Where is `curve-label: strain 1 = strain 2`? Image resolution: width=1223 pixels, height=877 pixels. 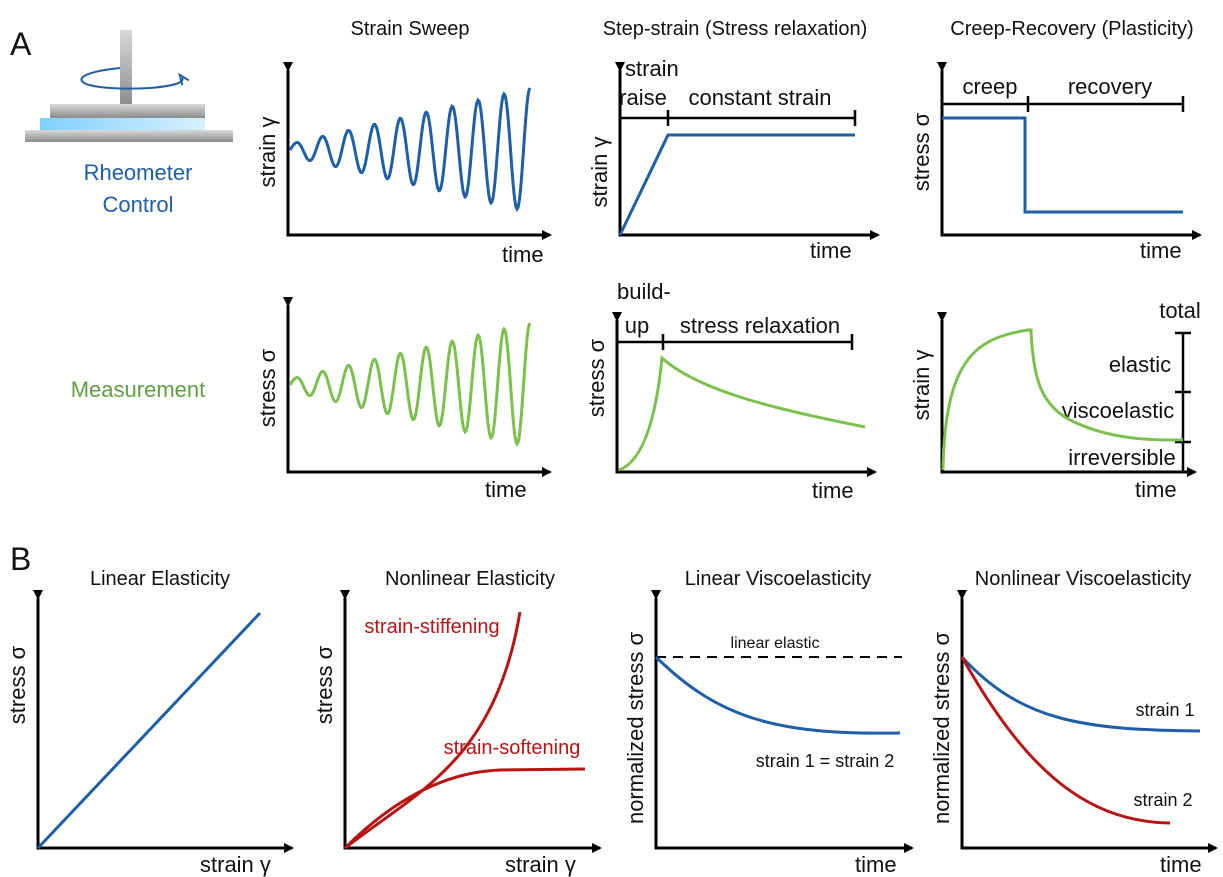
curve-label: strain 1 = strain 2 is located at coordinates (825, 761).